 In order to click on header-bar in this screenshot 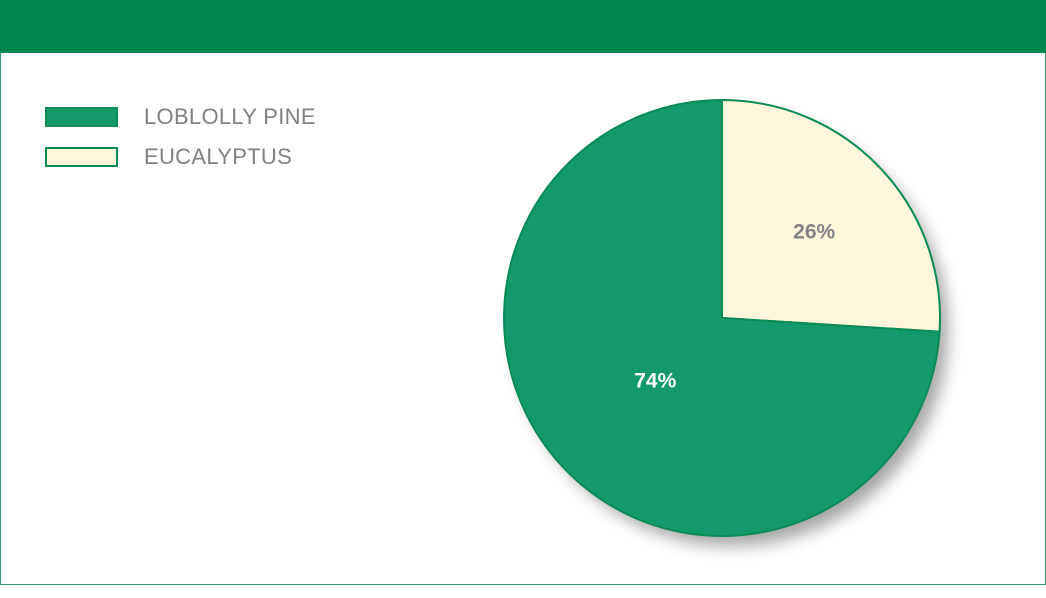, I will do `click(523, 26)`.